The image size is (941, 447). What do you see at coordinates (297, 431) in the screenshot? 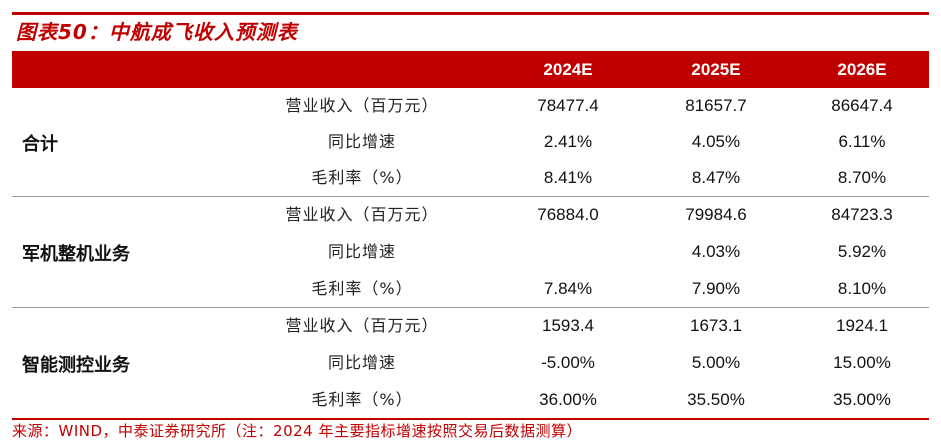
I see `source-note: 来源：WIND，中泰证券研究所（注：2024 年主要指标增速按照交易后数据测算）` at bounding box center [297, 431].